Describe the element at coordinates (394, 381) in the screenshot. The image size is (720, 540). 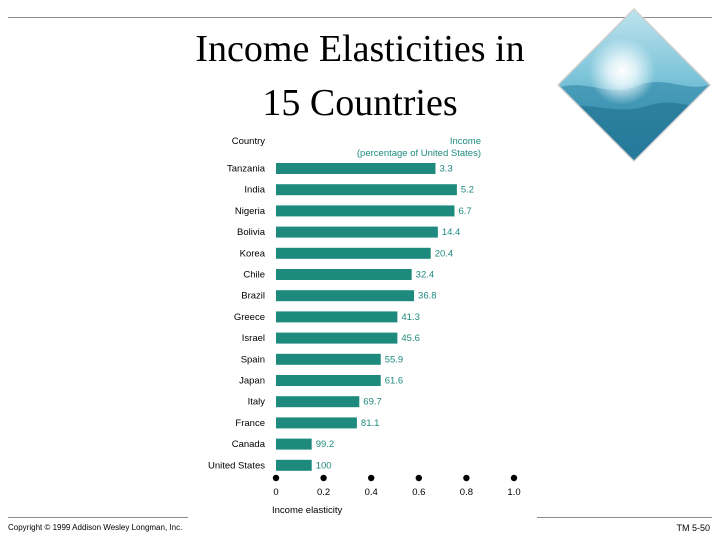
I see `income-value-label: 61.6` at that location.